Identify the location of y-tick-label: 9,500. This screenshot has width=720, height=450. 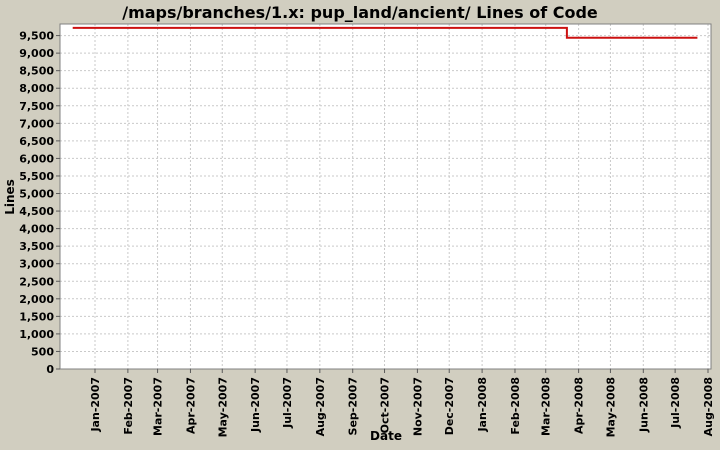
(36, 36).